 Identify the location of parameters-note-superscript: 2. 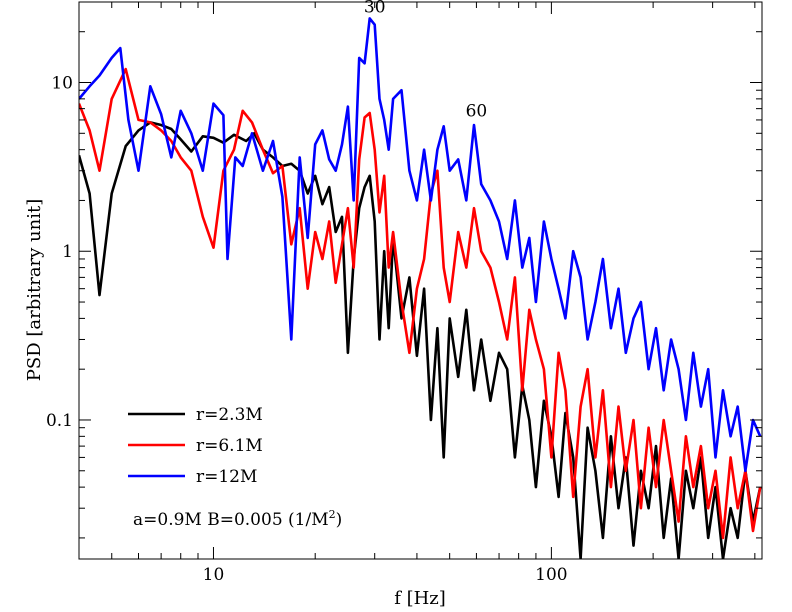
(332, 514).